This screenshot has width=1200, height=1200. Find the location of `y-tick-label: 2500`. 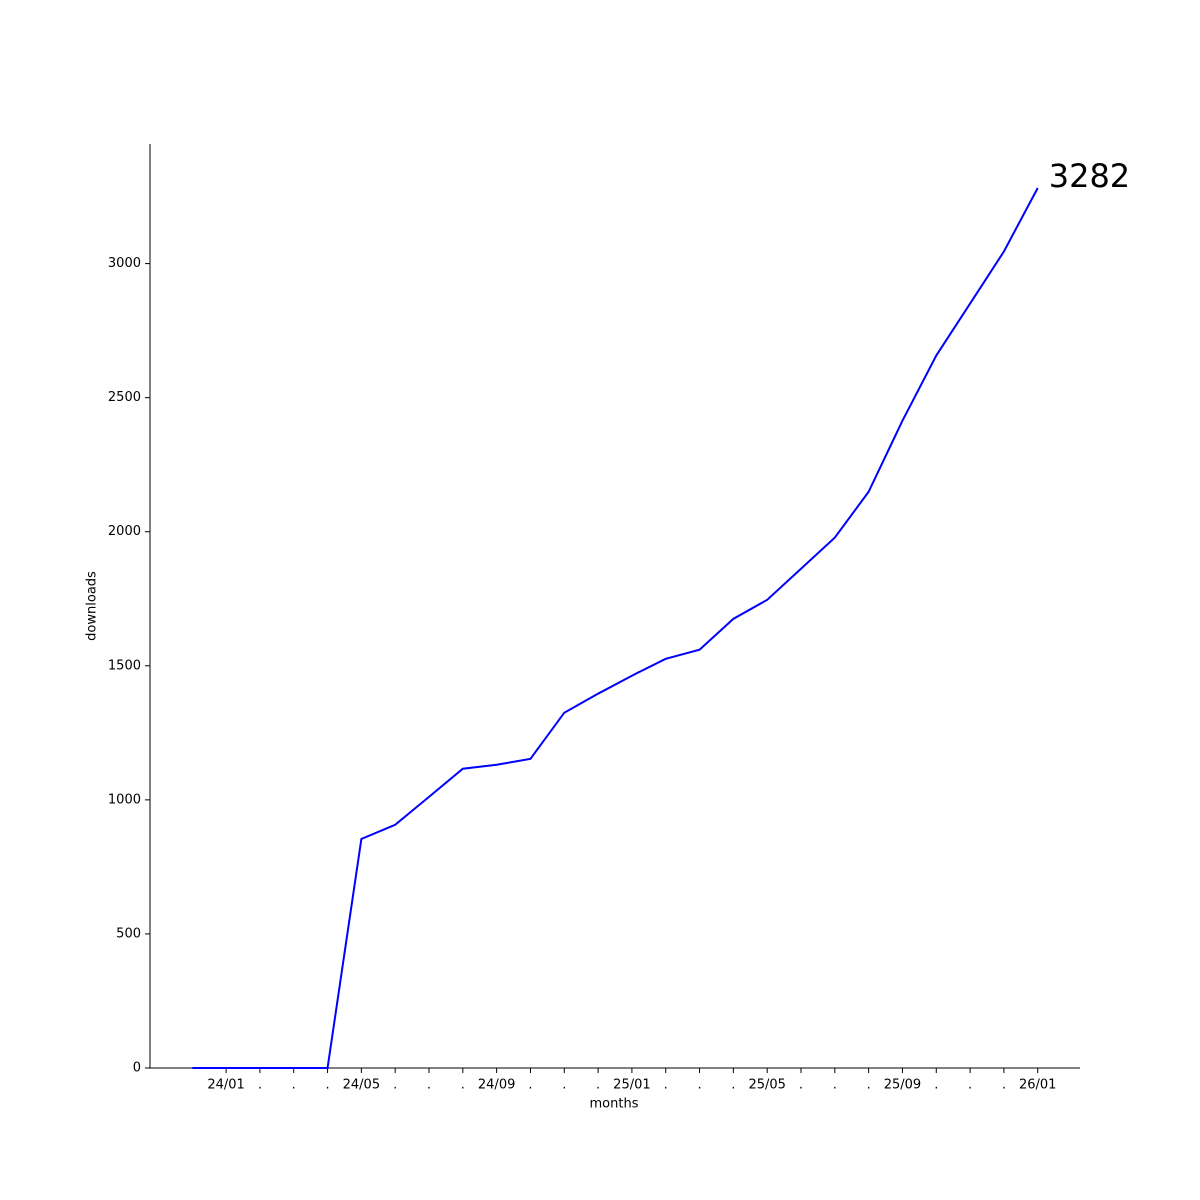

y-tick-label: 2500 is located at coordinates (124, 397).